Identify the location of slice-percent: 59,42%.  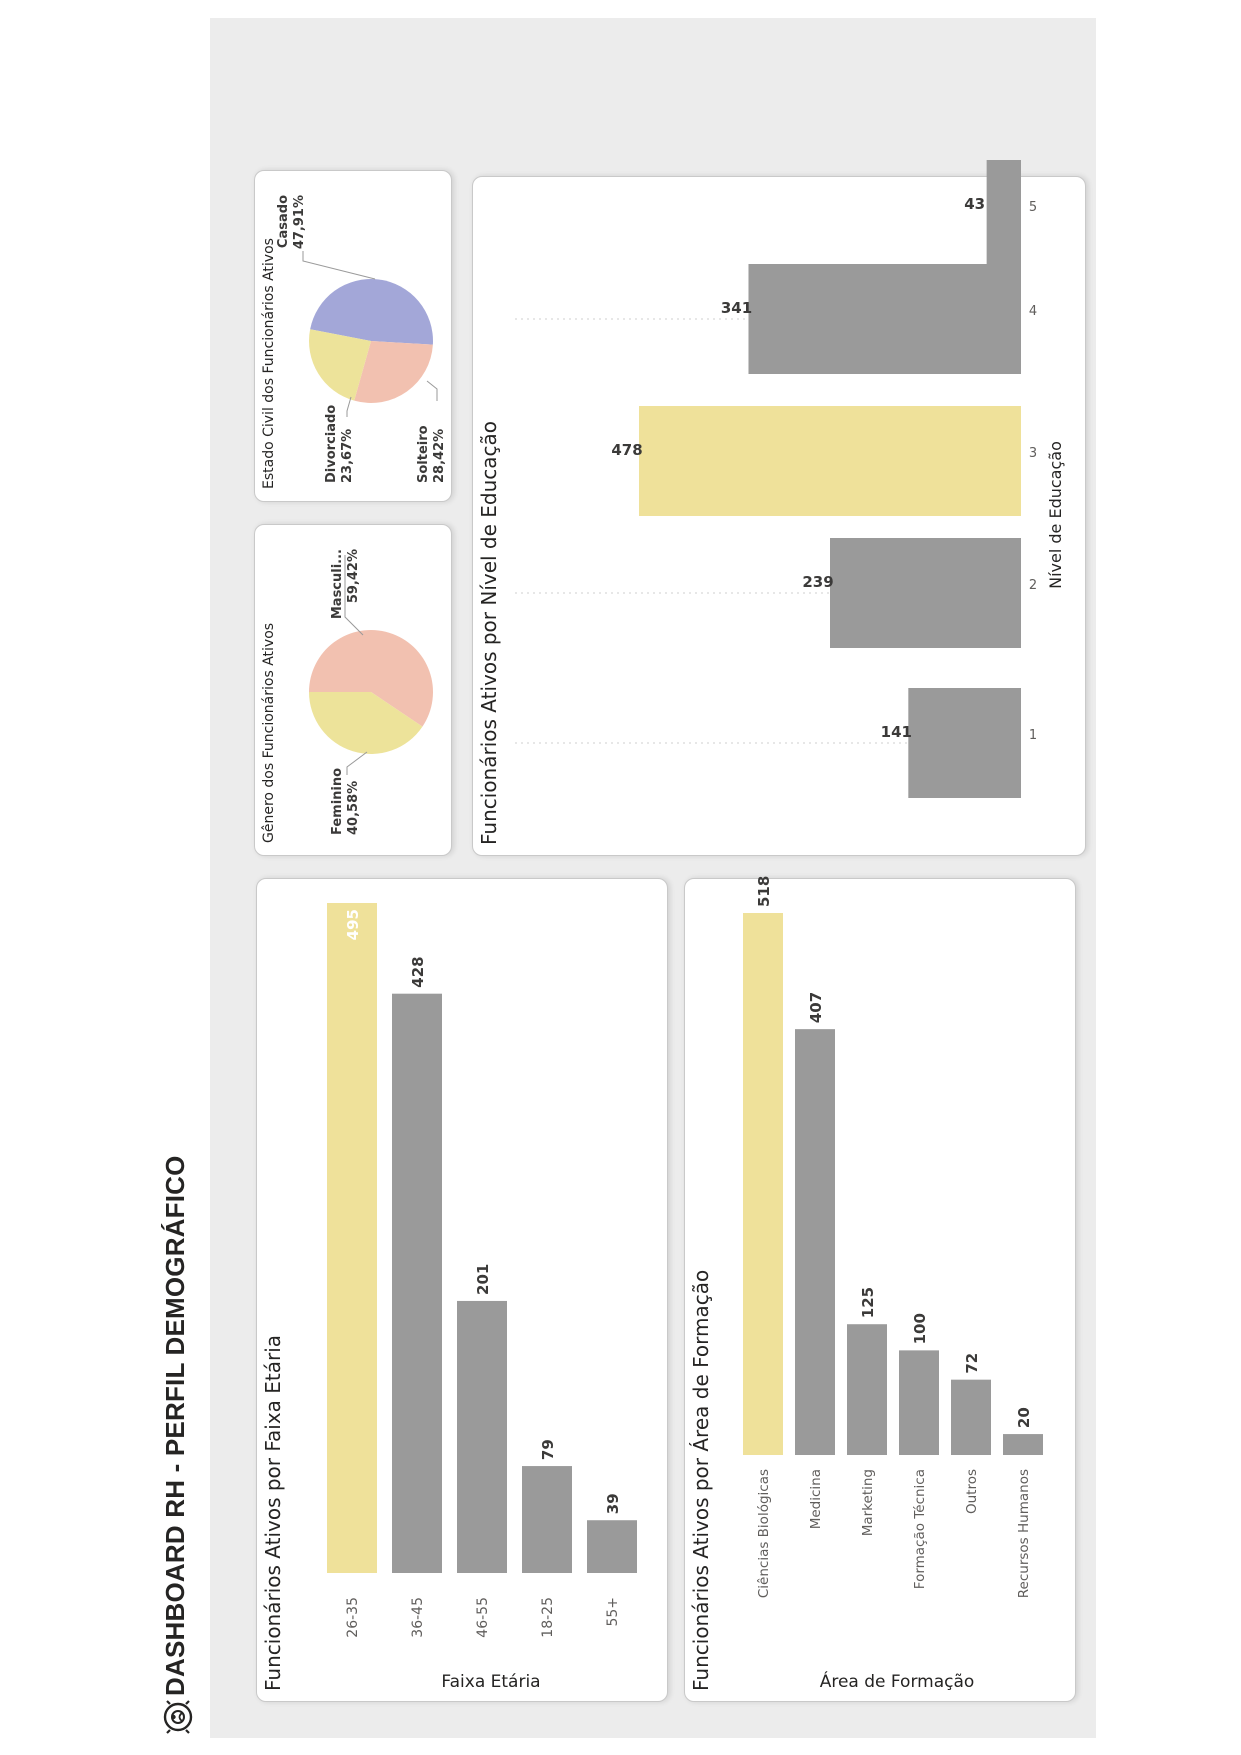
(353, 576).